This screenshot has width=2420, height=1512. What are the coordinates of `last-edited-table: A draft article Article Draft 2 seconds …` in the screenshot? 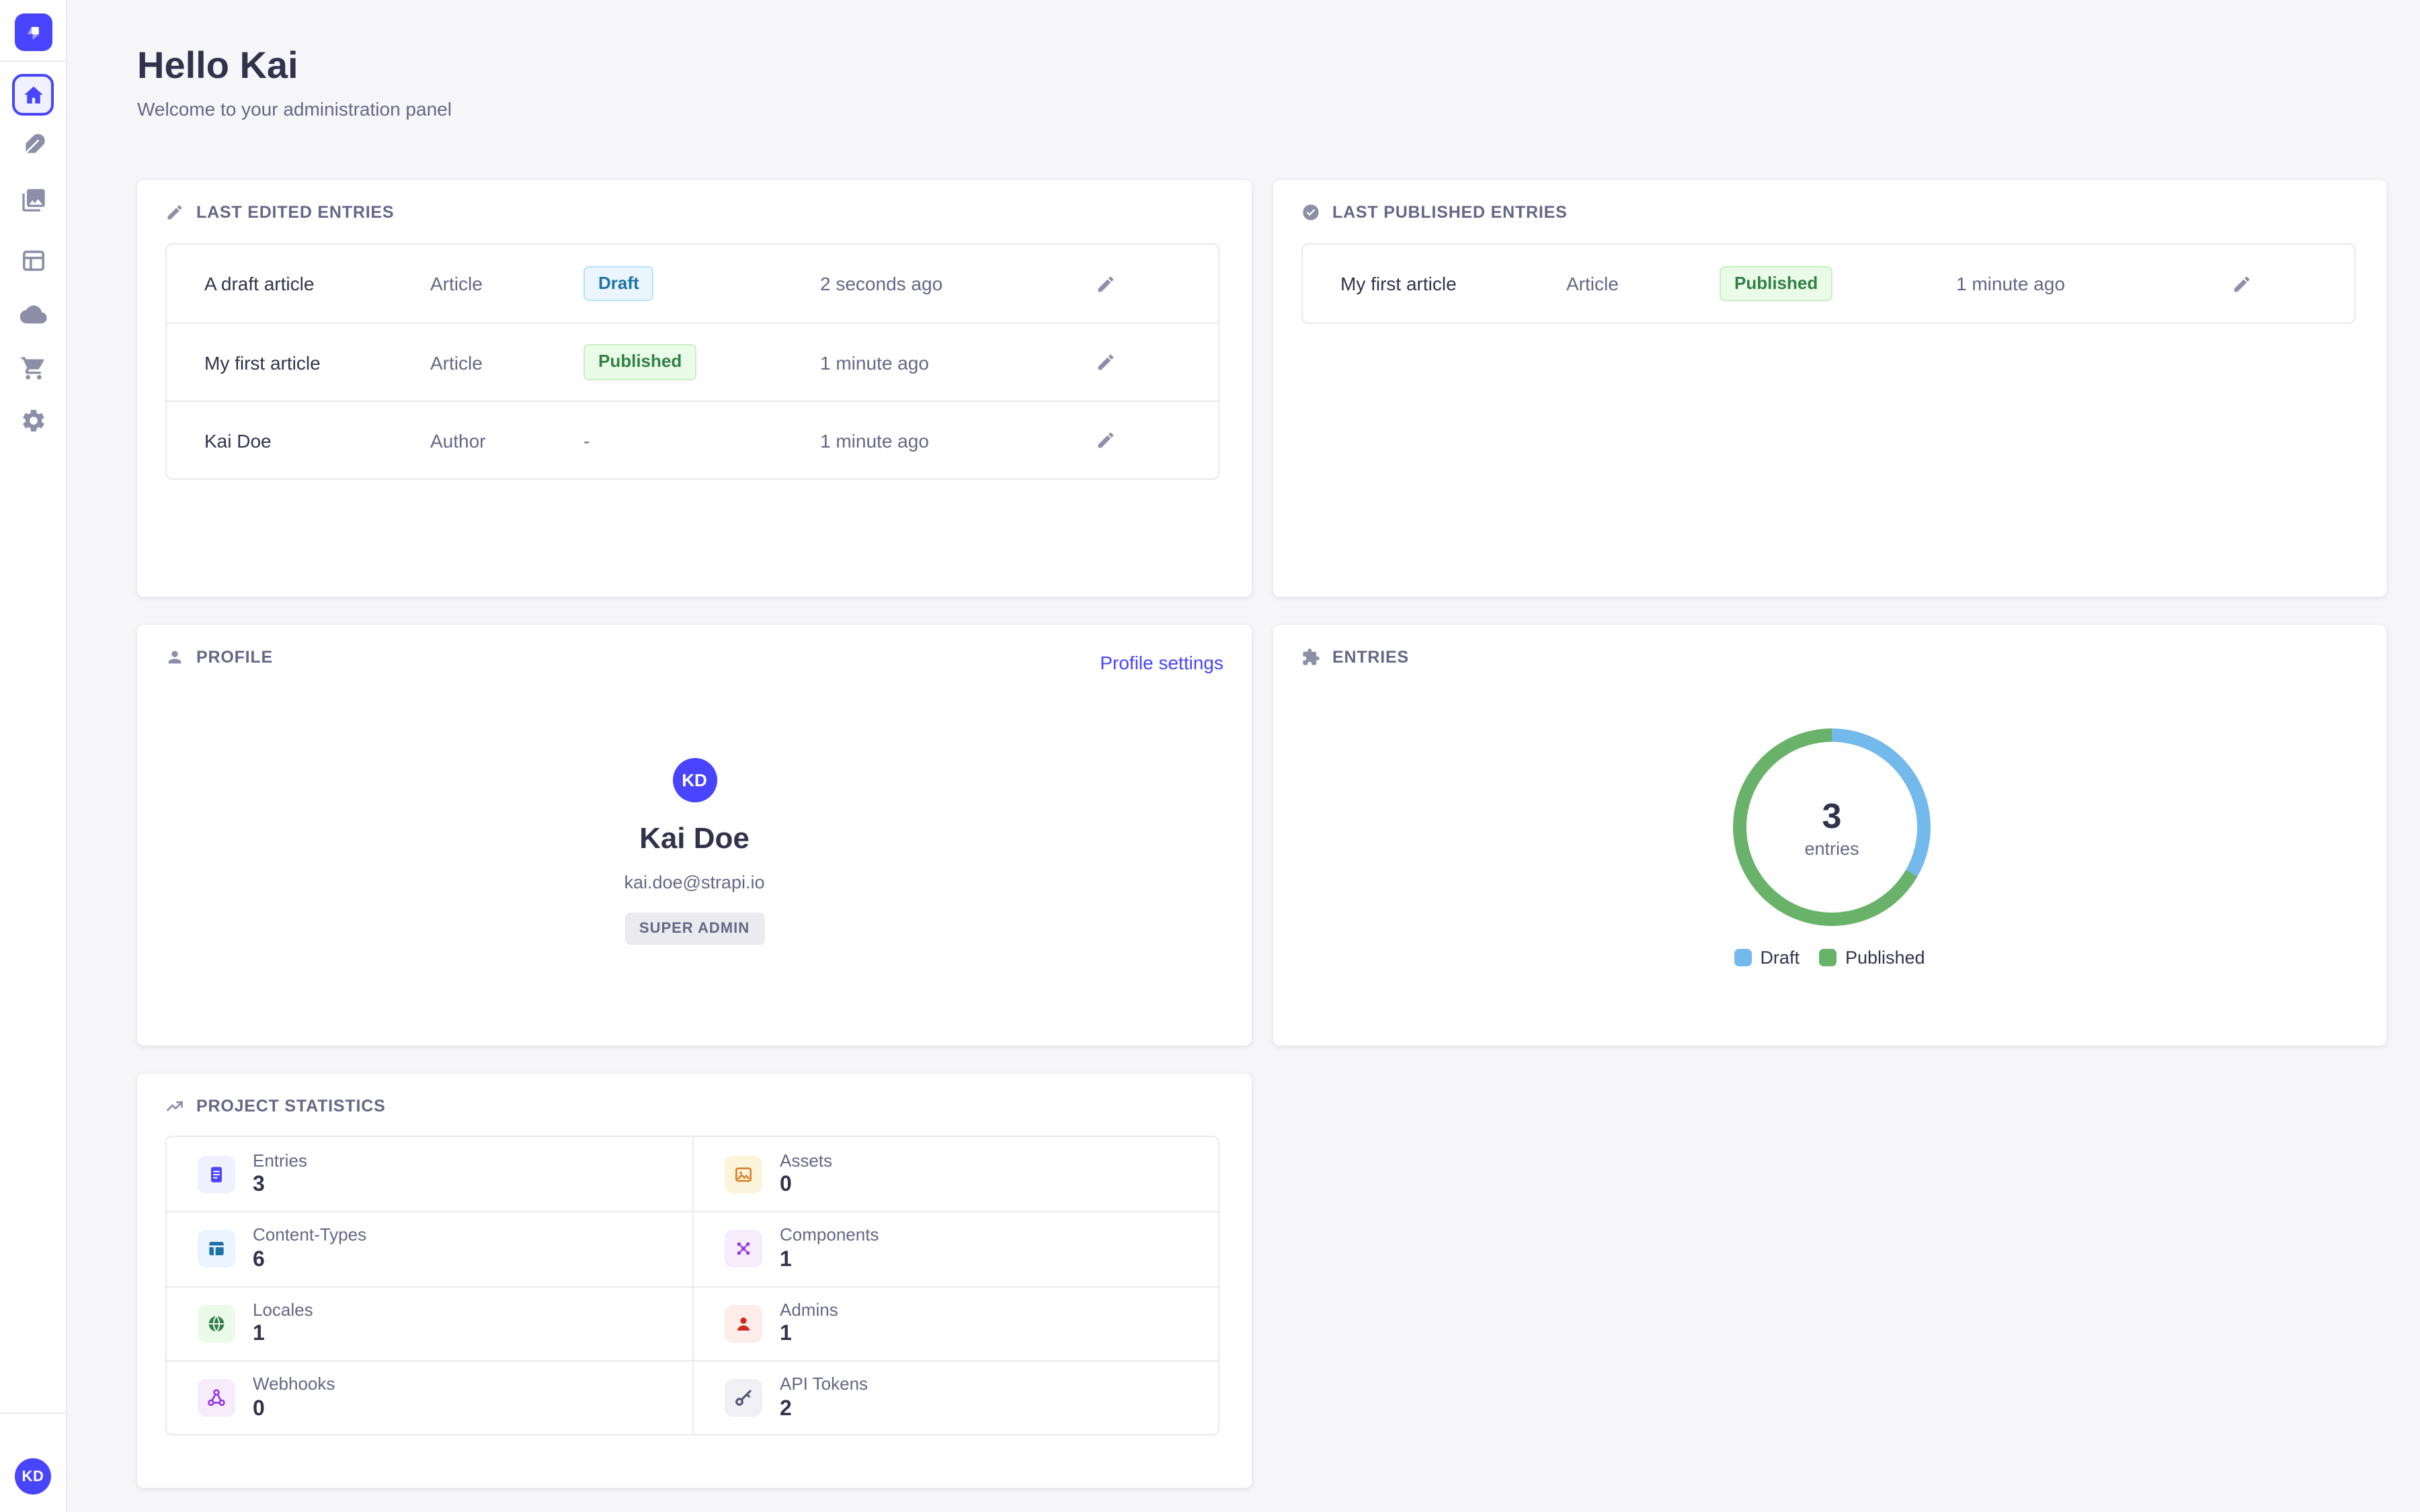 It's located at (692, 361).